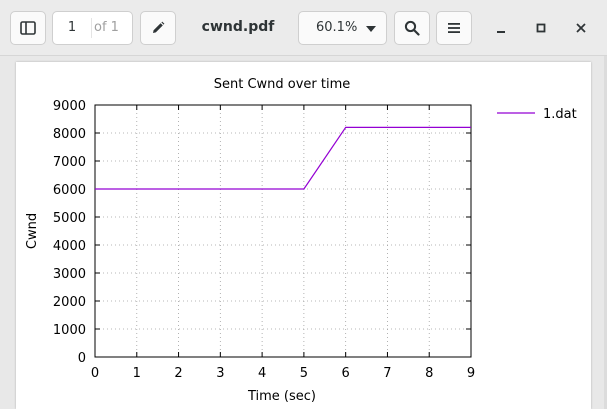 This screenshot has width=607, height=409. What do you see at coordinates (69, 134) in the screenshot?
I see `y-tick-label: 8000` at bounding box center [69, 134].